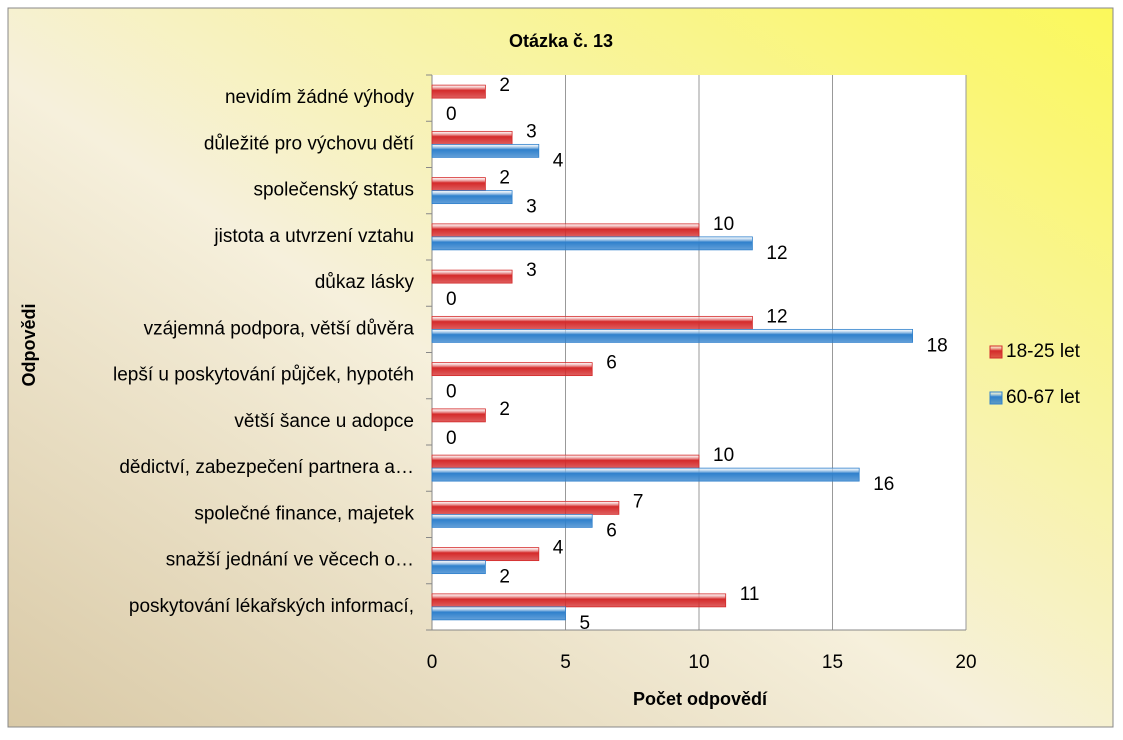  Describe the element at coordinates (832, 662) in the screenshot. I see `x-tick-label: 15` at that location.